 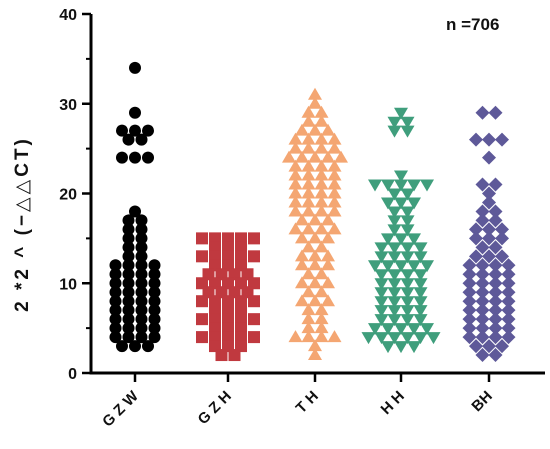 What do you see at coordinates (68, 15) in the screenshot?
I see `y-tick-label: 40` at bounding box center [68, 15].